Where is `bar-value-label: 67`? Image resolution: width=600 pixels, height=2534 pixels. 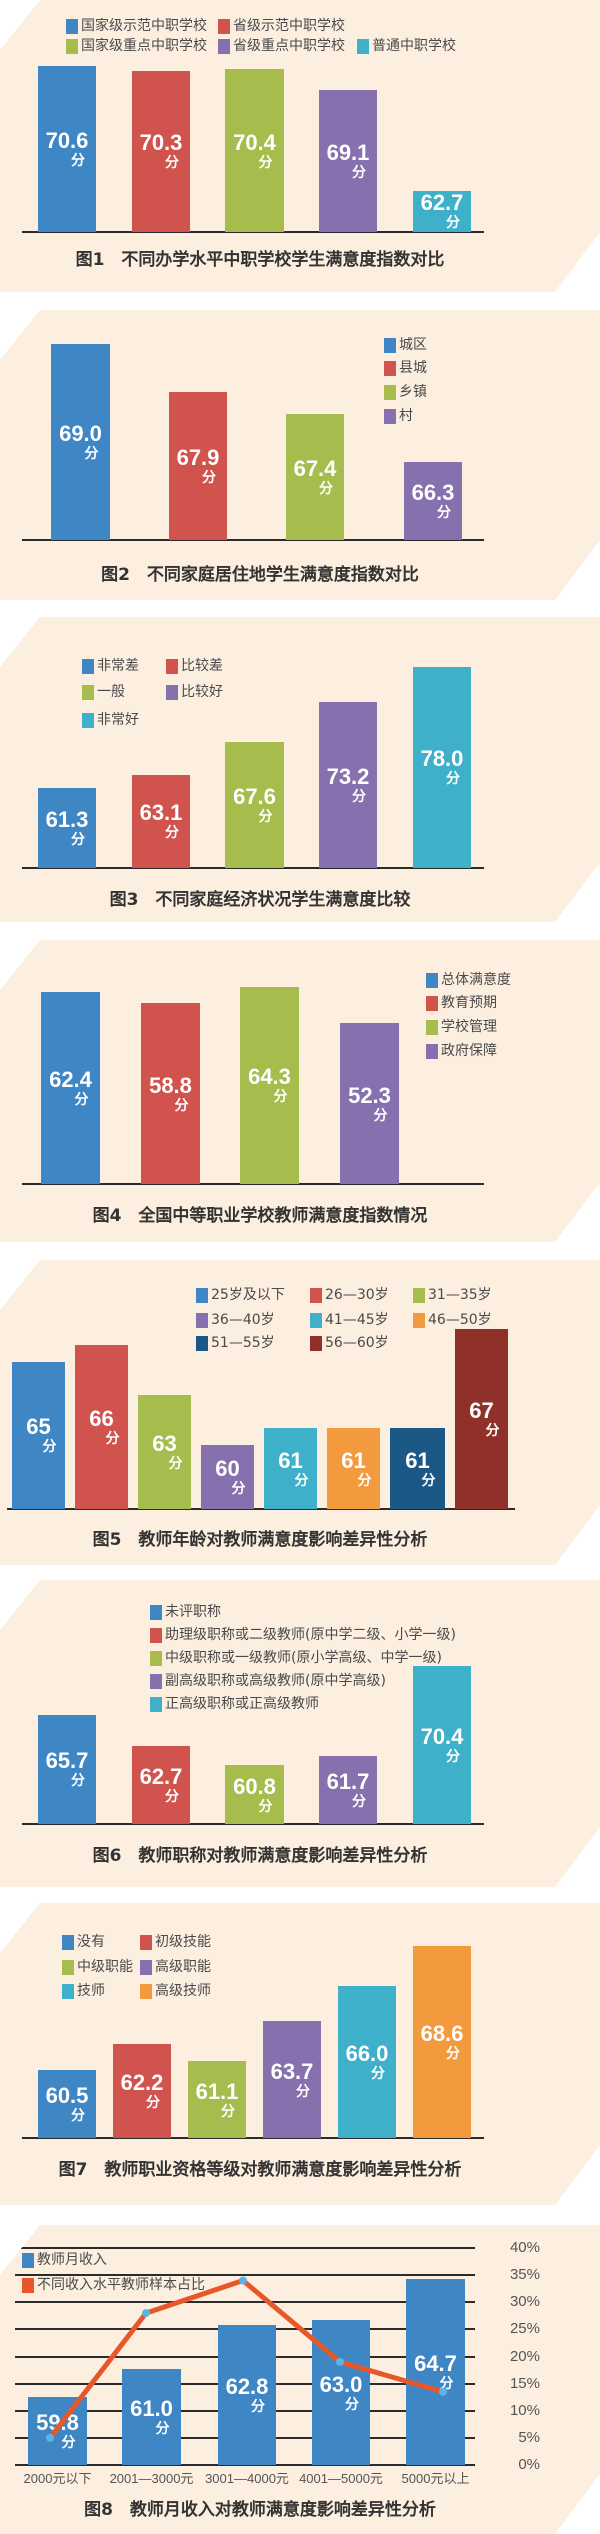
bar-value-label: 67 is located at coordinates (481, 1410).